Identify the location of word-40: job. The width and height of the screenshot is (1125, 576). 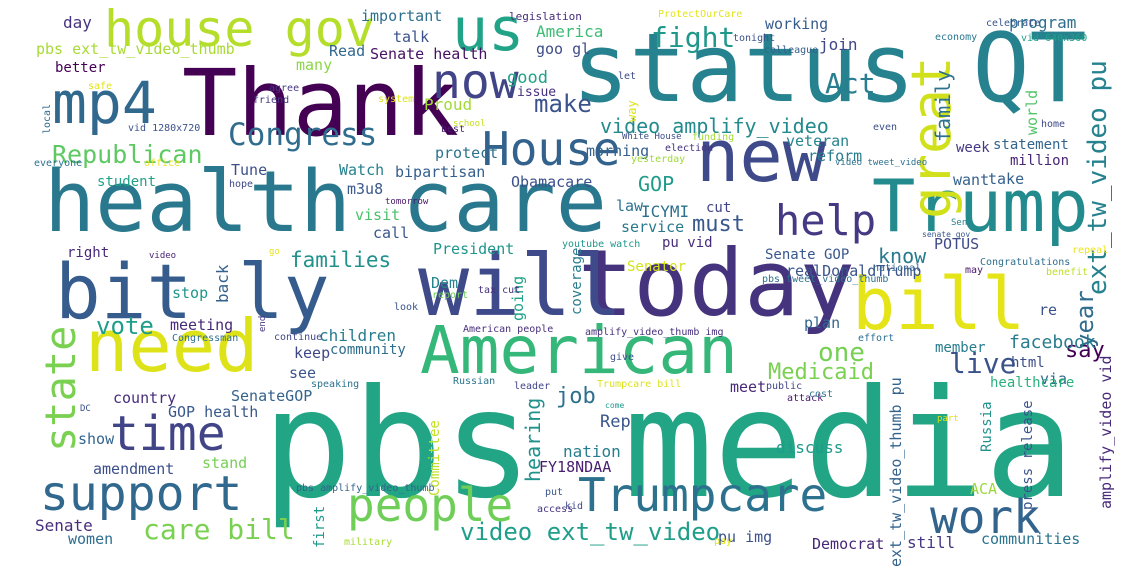
(576, 396).